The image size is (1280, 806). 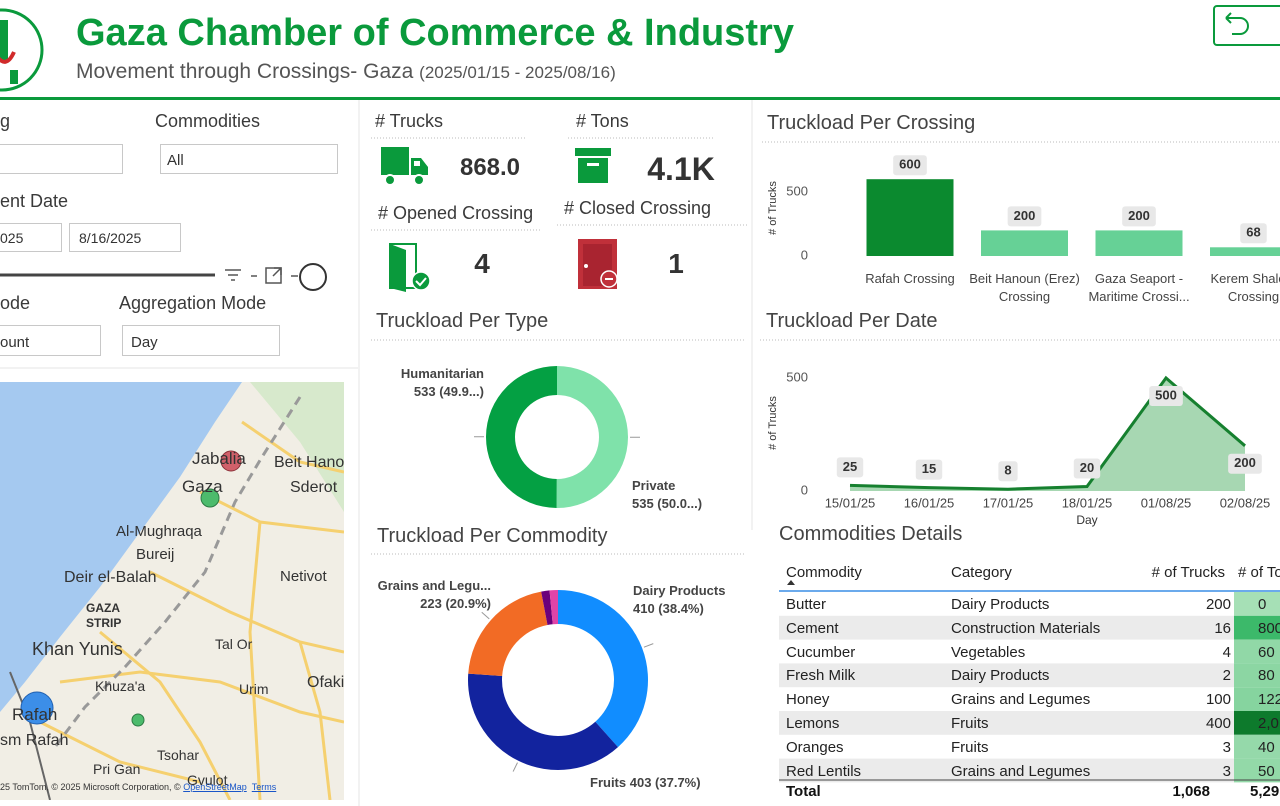 What do you see at coordinates (264, 787) in the screenshot?
I see `terms-link: Terms` at bounding box center [264, 787].